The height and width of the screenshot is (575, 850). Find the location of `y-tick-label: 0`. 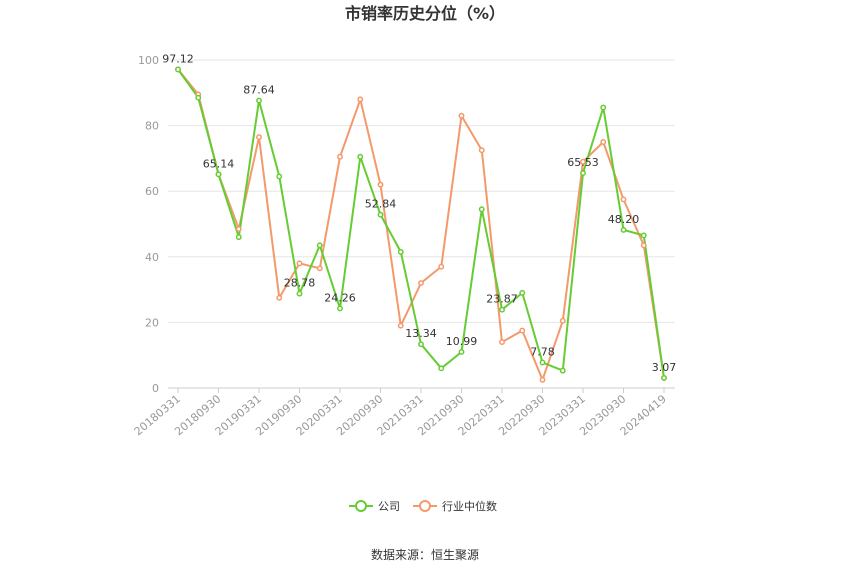

y-tick-label: 0 is located at coordinates (155, 388).